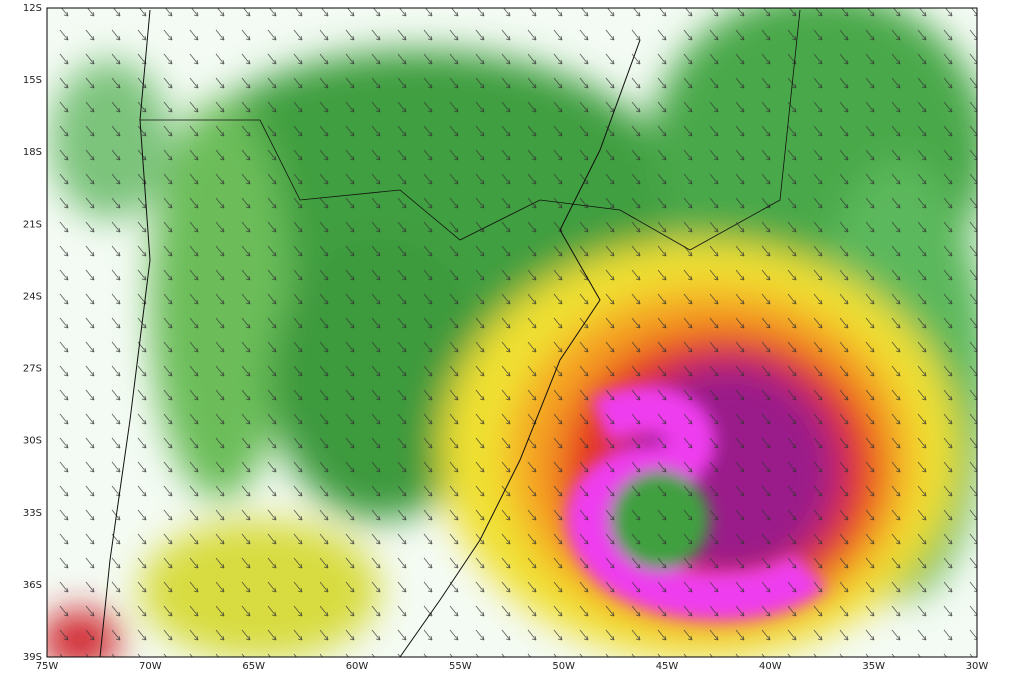  Describe the element at coordinates (770, 666) in the screenshot. I see `lon-label: 40W` at that location.